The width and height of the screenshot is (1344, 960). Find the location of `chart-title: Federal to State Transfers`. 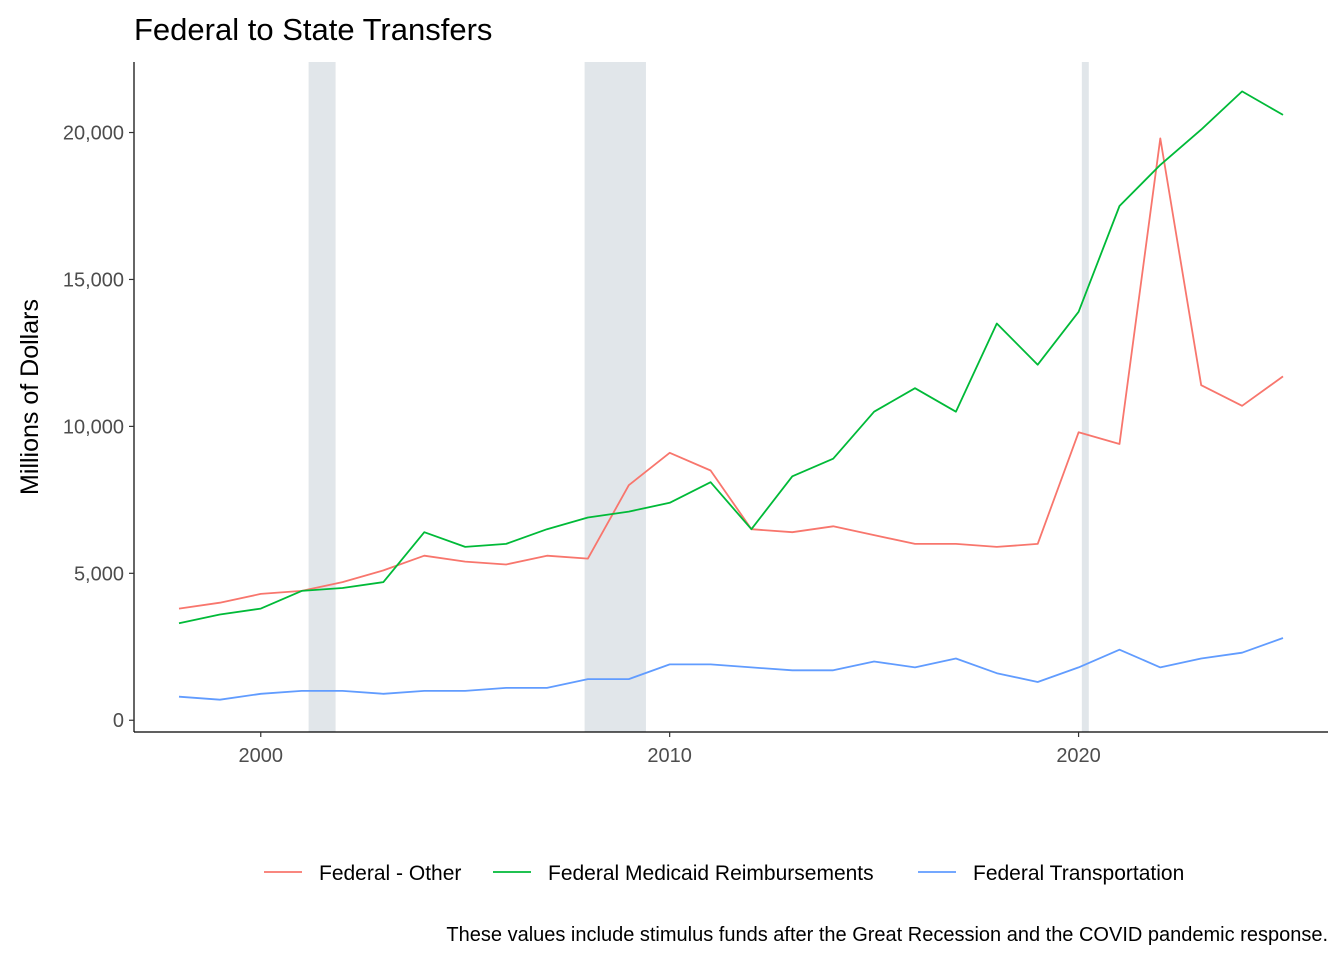

chart-title: Federal to State Transfers is located at coordinates (313, 29).